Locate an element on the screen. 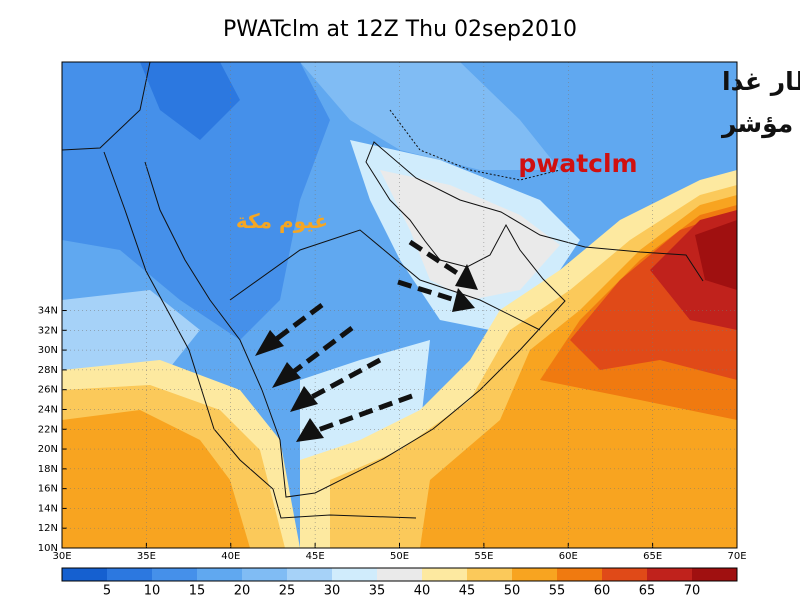 This screenshot has width=800, height=600. colorbar: 5 10 15 20 25 30 35 40 45 50 55 60 65 70 is located at coordinates (399, 583).